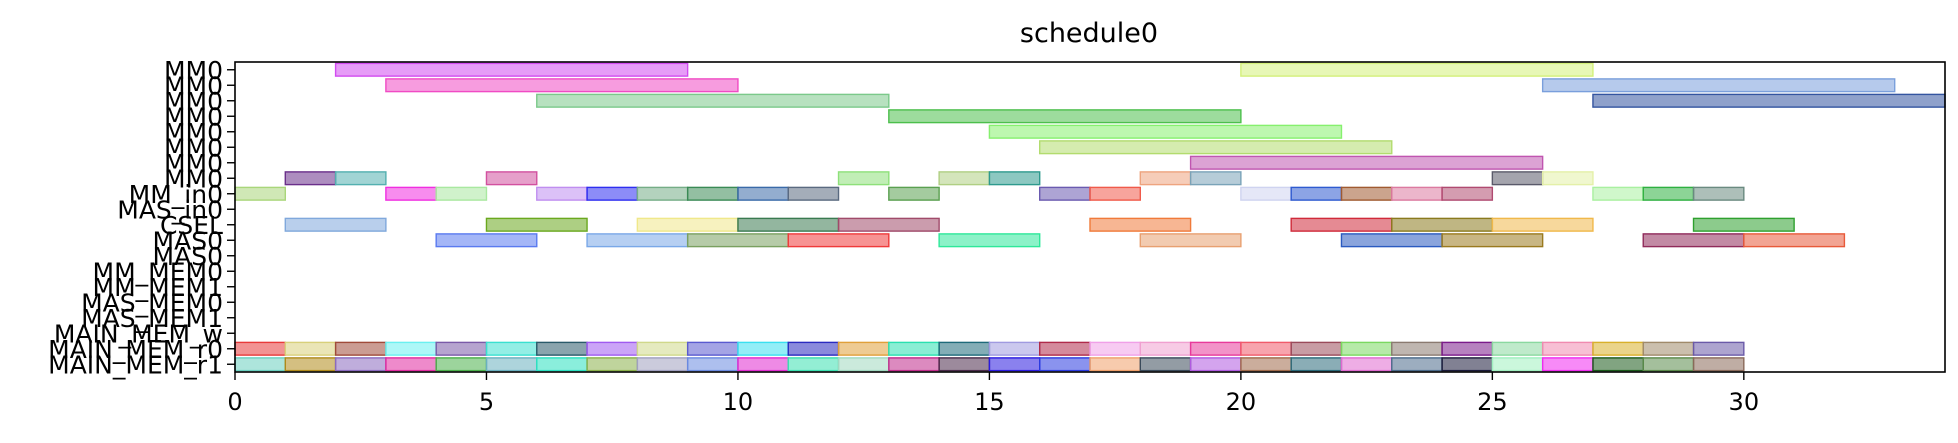 Image resolution: width=1958 pixels, height=443 pixels. I want to click on y-tick-label-6: MM0, so click(193, 163).